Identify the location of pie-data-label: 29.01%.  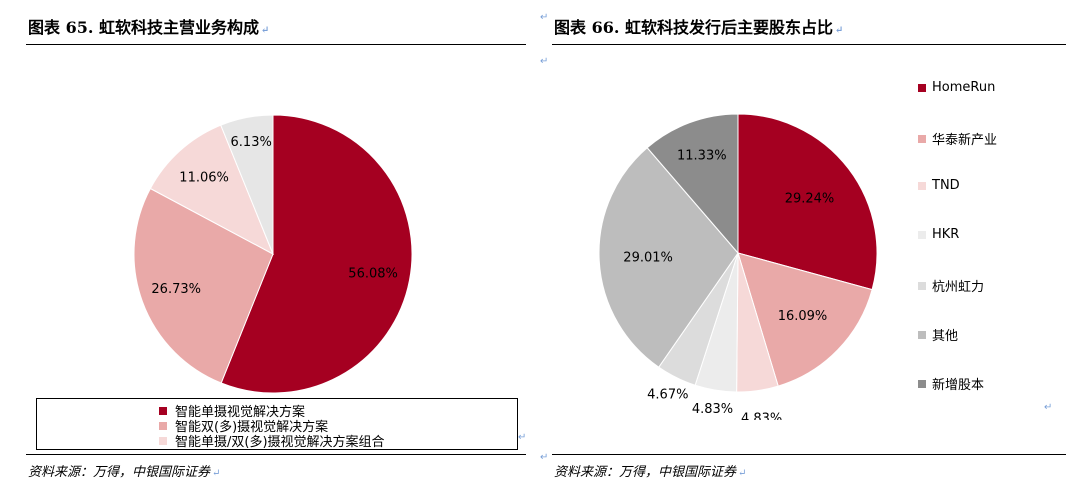
(648, 258).